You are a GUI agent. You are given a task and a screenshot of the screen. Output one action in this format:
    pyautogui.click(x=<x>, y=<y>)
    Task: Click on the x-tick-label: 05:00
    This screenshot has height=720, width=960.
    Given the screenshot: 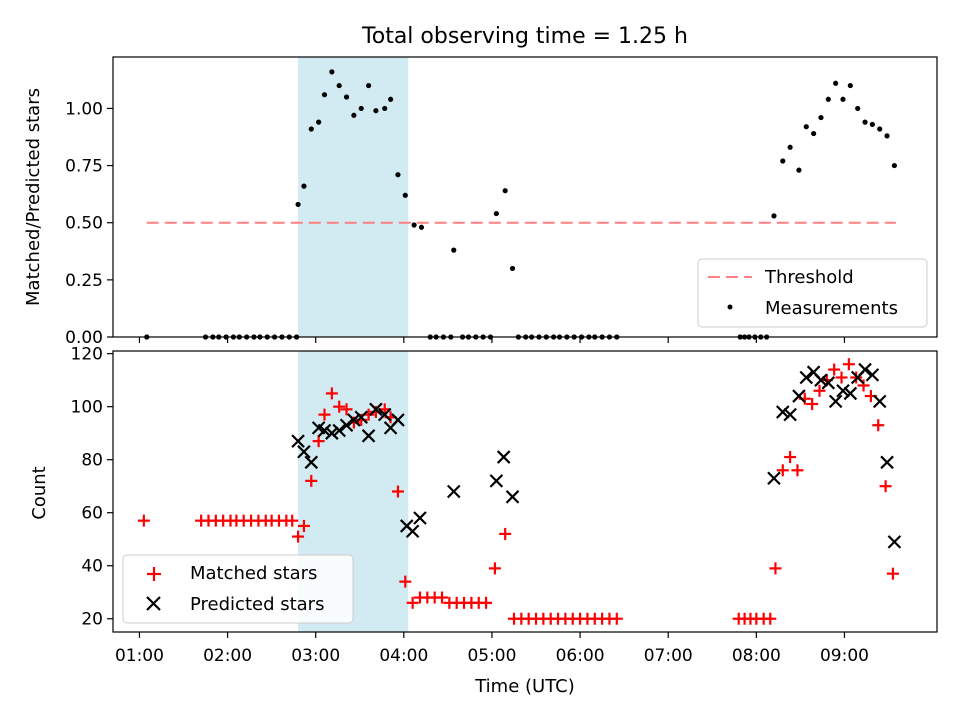 What is the action you would take?
    pyautogui.click(x=491, y=656)
    